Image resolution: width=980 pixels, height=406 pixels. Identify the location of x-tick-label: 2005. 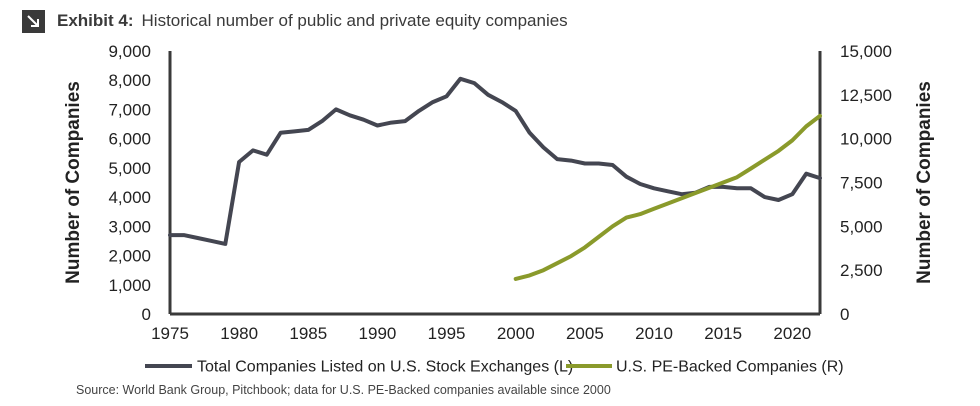
(585, 333).